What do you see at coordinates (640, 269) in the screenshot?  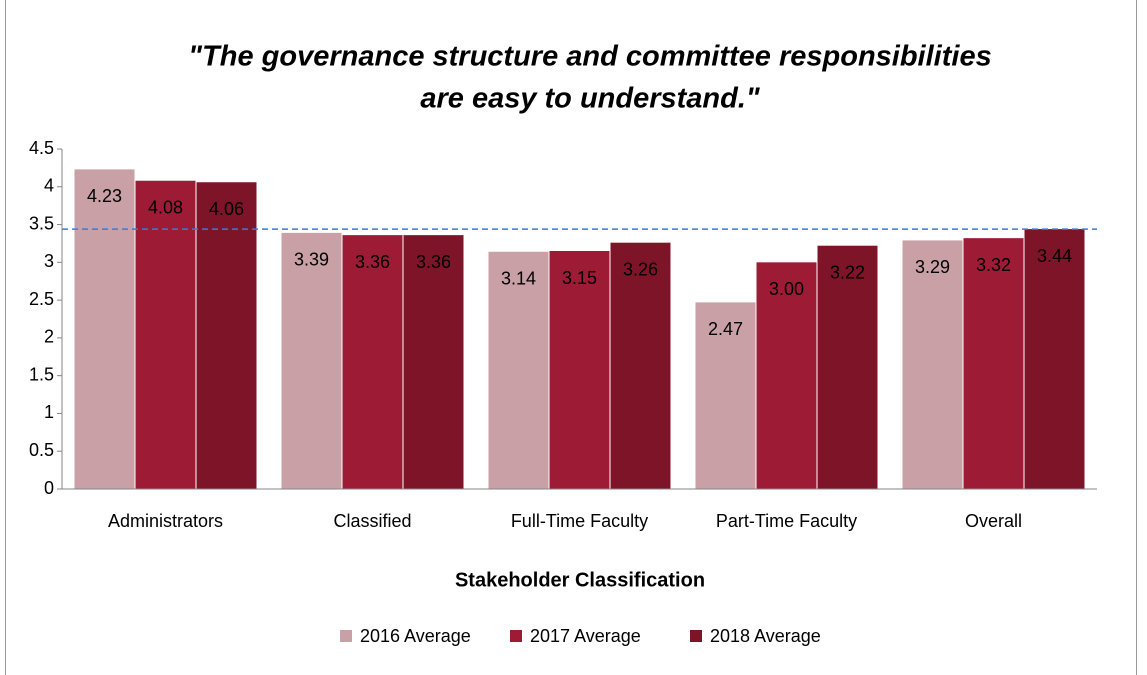 I see `data-label: 3.26` at bounding box center [640, 269].